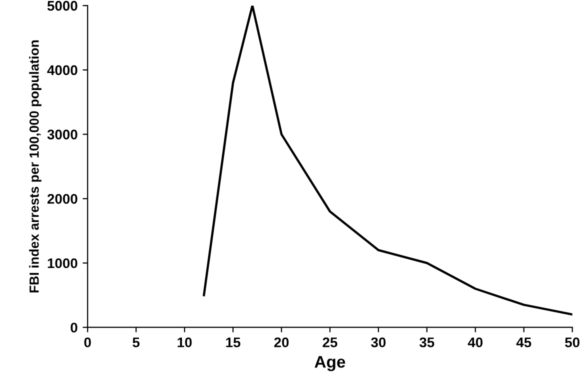 The width and height of the screenshot is (584, 372). I want to click on x-tick-label: 25, so click(330, 342).